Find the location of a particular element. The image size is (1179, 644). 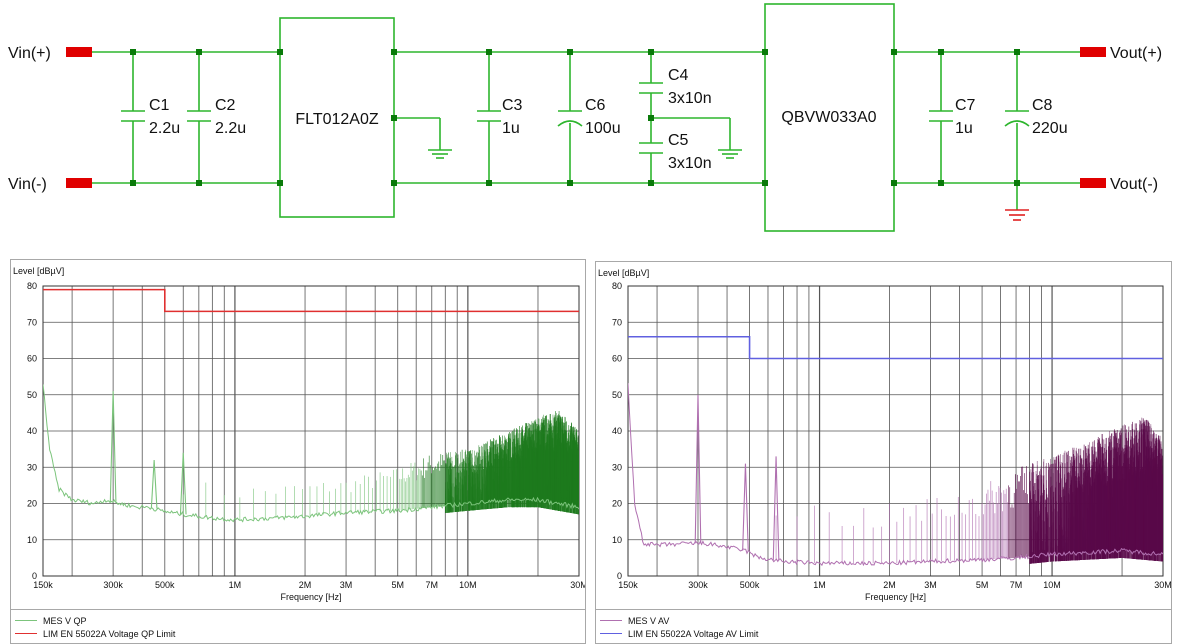

filter-module-label: FLT012A0Z is located at coordinates (337, 119).